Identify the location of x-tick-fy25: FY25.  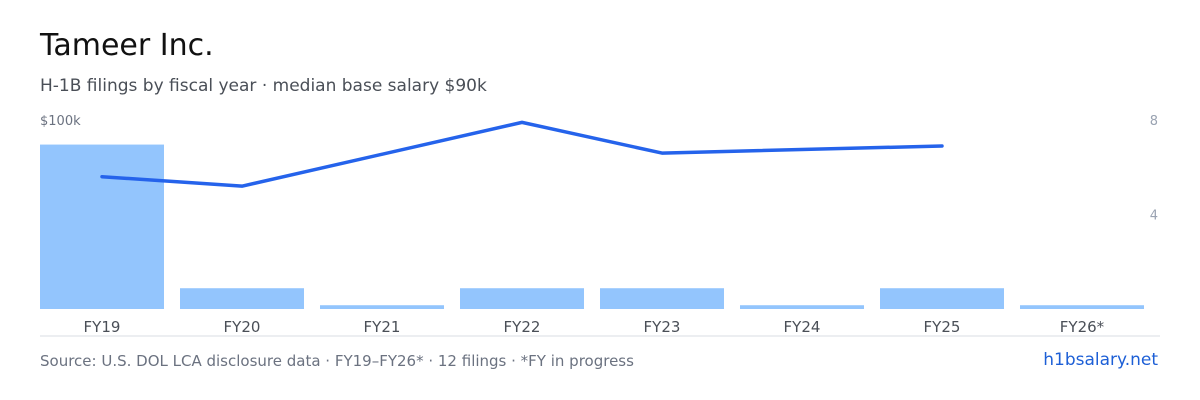
(942, 327).